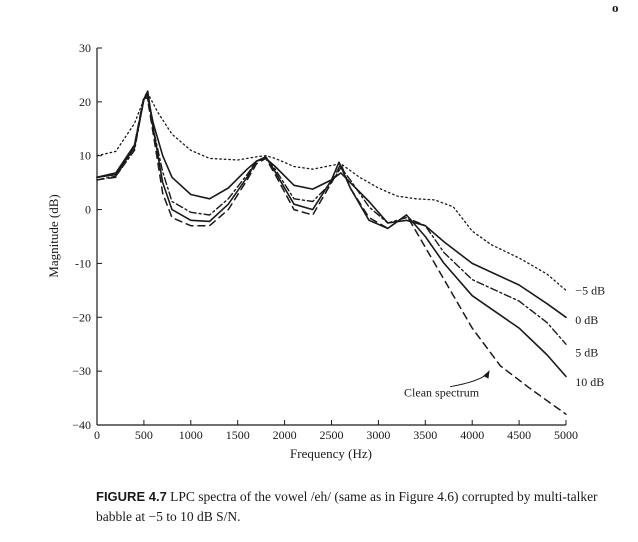  Describe the element at coordinates (586, 320) in the screenshot. I see `series-label: 0 dB` at that location.